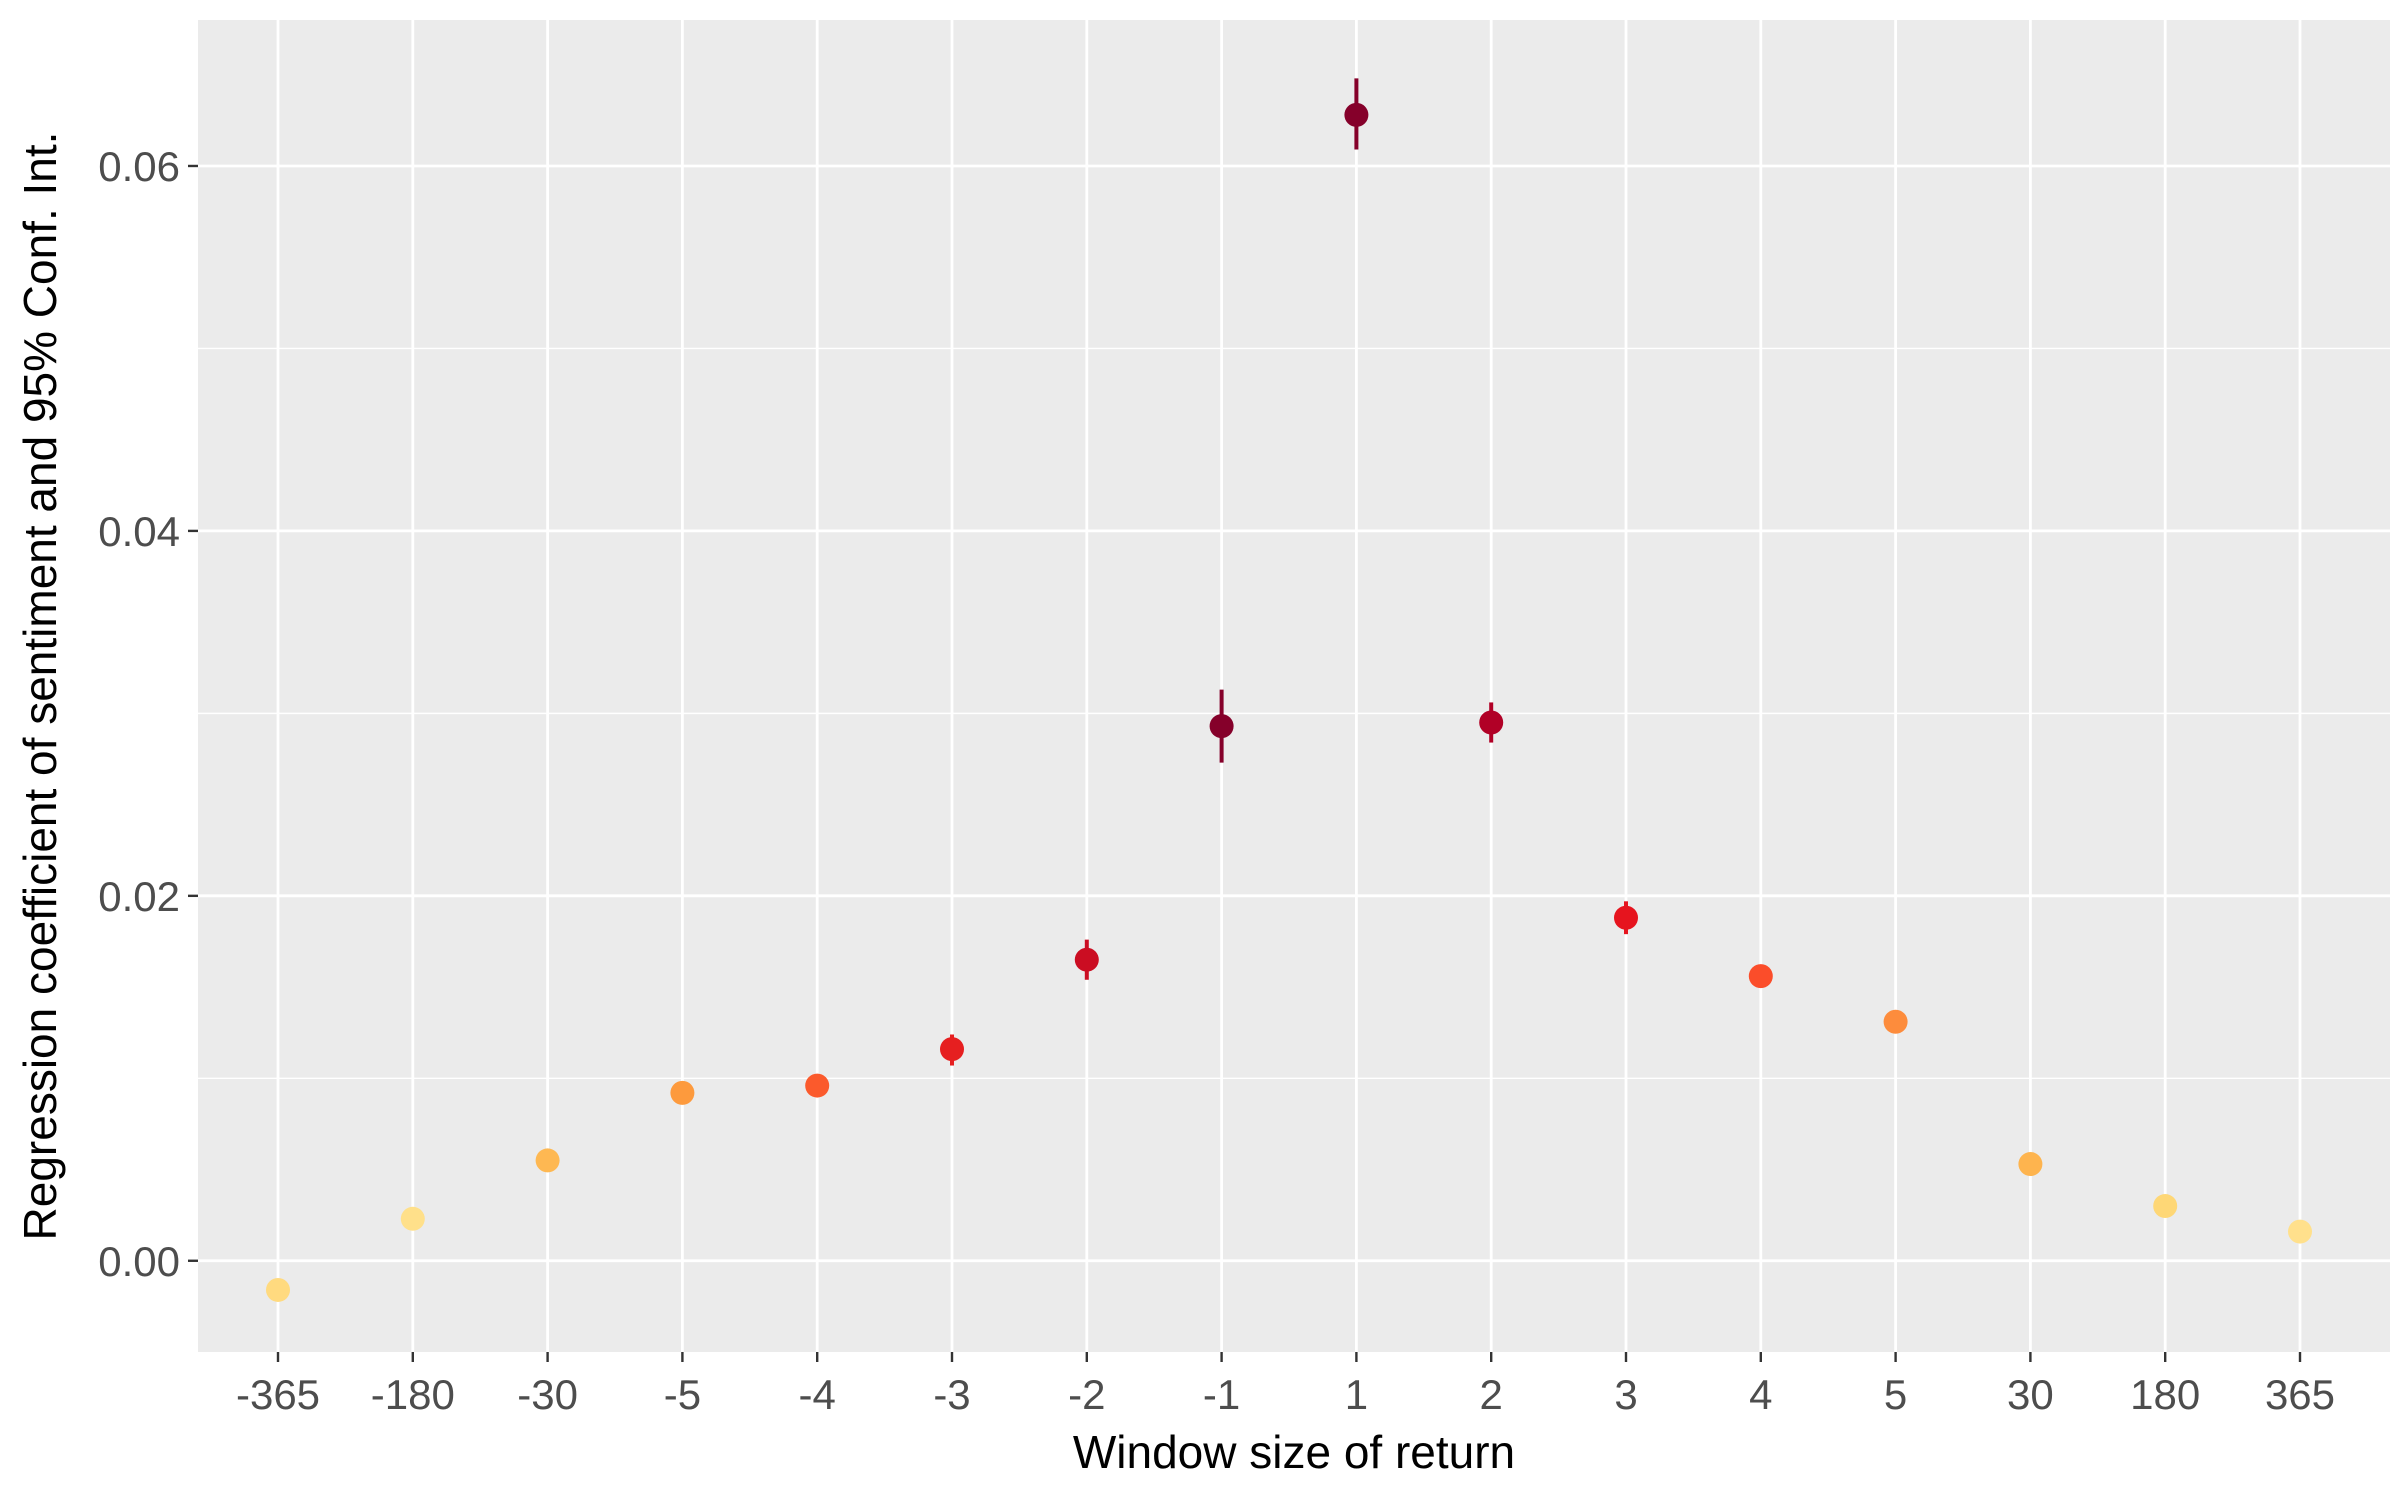 The image size is (2400, 1500). Describe the element at coordinates (1760, 1394) in the screenshot. I see `x-tick-label: 4` at that location.